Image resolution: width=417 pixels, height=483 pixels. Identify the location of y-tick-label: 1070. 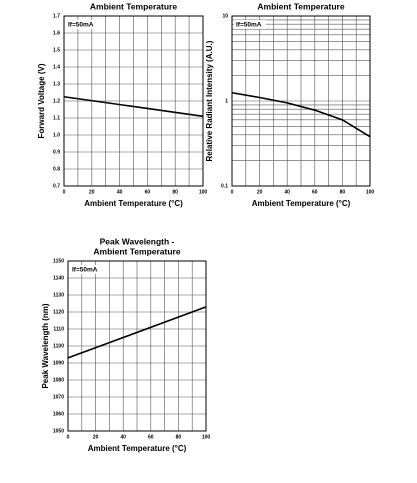
(58, 397).